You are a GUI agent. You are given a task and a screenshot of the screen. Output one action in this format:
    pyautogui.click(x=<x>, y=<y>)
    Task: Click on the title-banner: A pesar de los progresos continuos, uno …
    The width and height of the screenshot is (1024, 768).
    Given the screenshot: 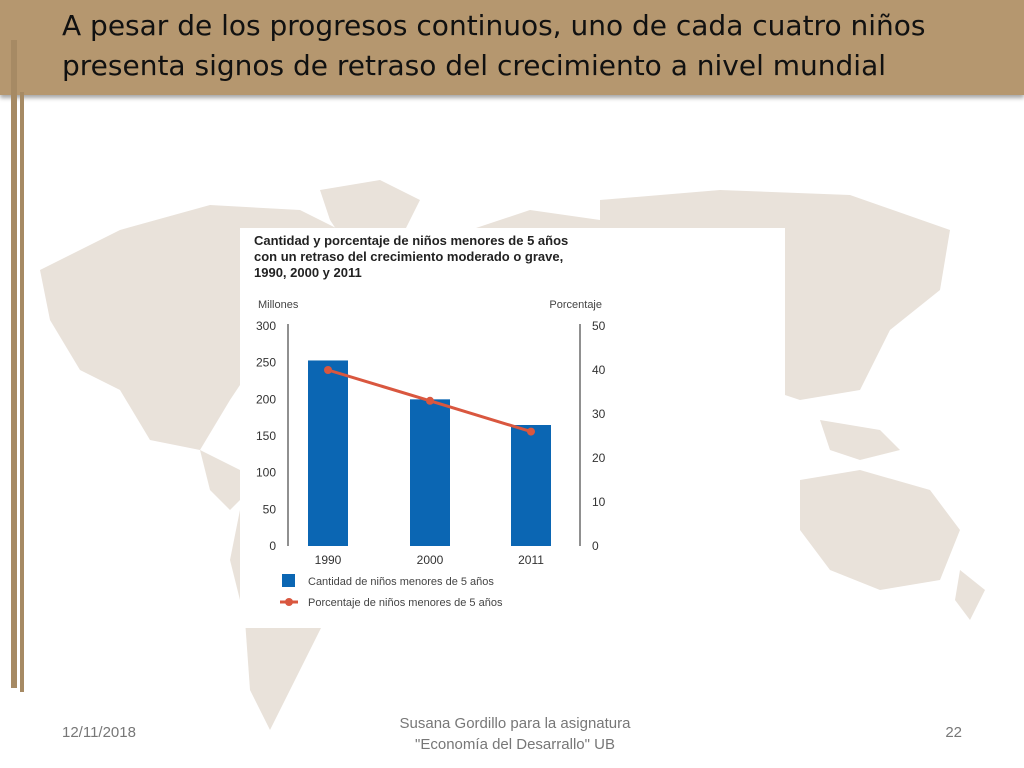 What is the action you would take?
    pyautogui.click(x=512, y=47)
    